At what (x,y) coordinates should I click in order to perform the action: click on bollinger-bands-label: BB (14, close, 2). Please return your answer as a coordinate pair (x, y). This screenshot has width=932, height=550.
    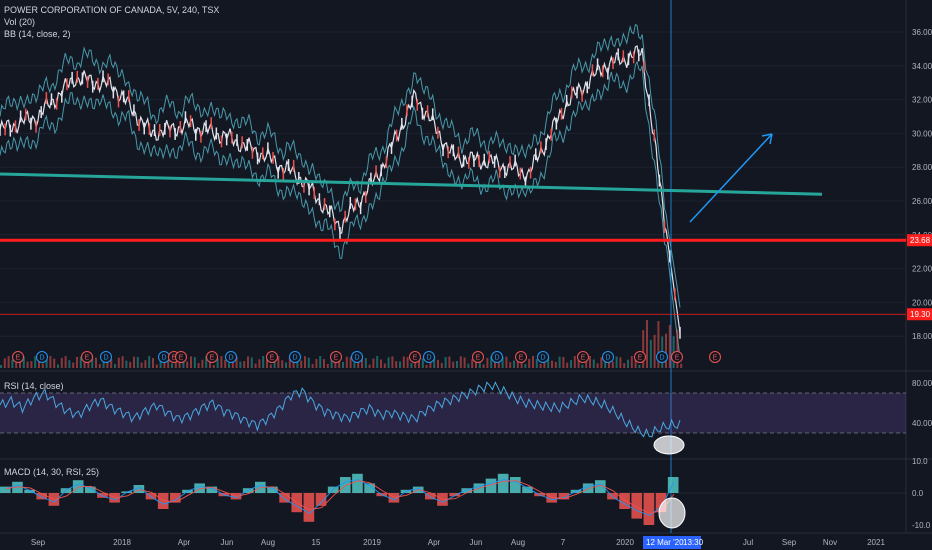
    Looking at the image, I should click on (37, 34).